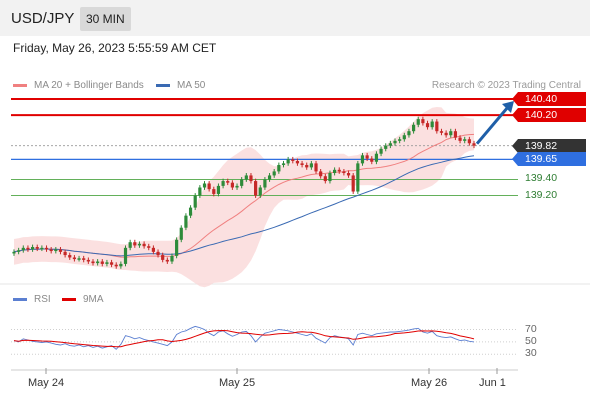 The width and height of the screenshot is (590, 400). Describe the element at coordinates (89, 85) in the screenshot. I see `legend-ma20-label: MA 20 + Bollinger Bands` at that location.